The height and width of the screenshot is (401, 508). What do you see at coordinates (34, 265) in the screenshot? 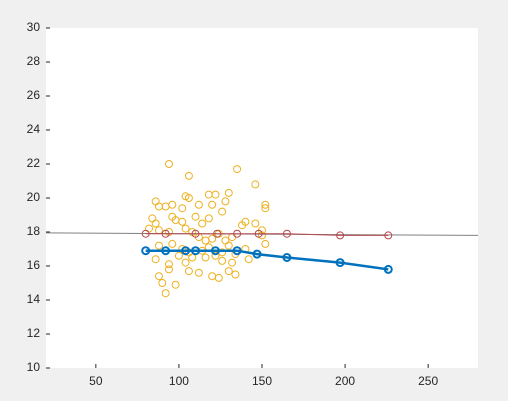
I see `y-tick-label: 16` at bounding box center [34, 265].